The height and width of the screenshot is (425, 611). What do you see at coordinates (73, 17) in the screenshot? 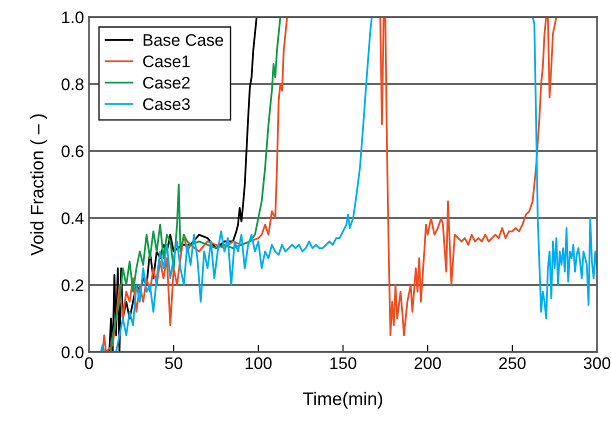
I see `y-tick-label: 1.0` at bounding box center [73, 17].